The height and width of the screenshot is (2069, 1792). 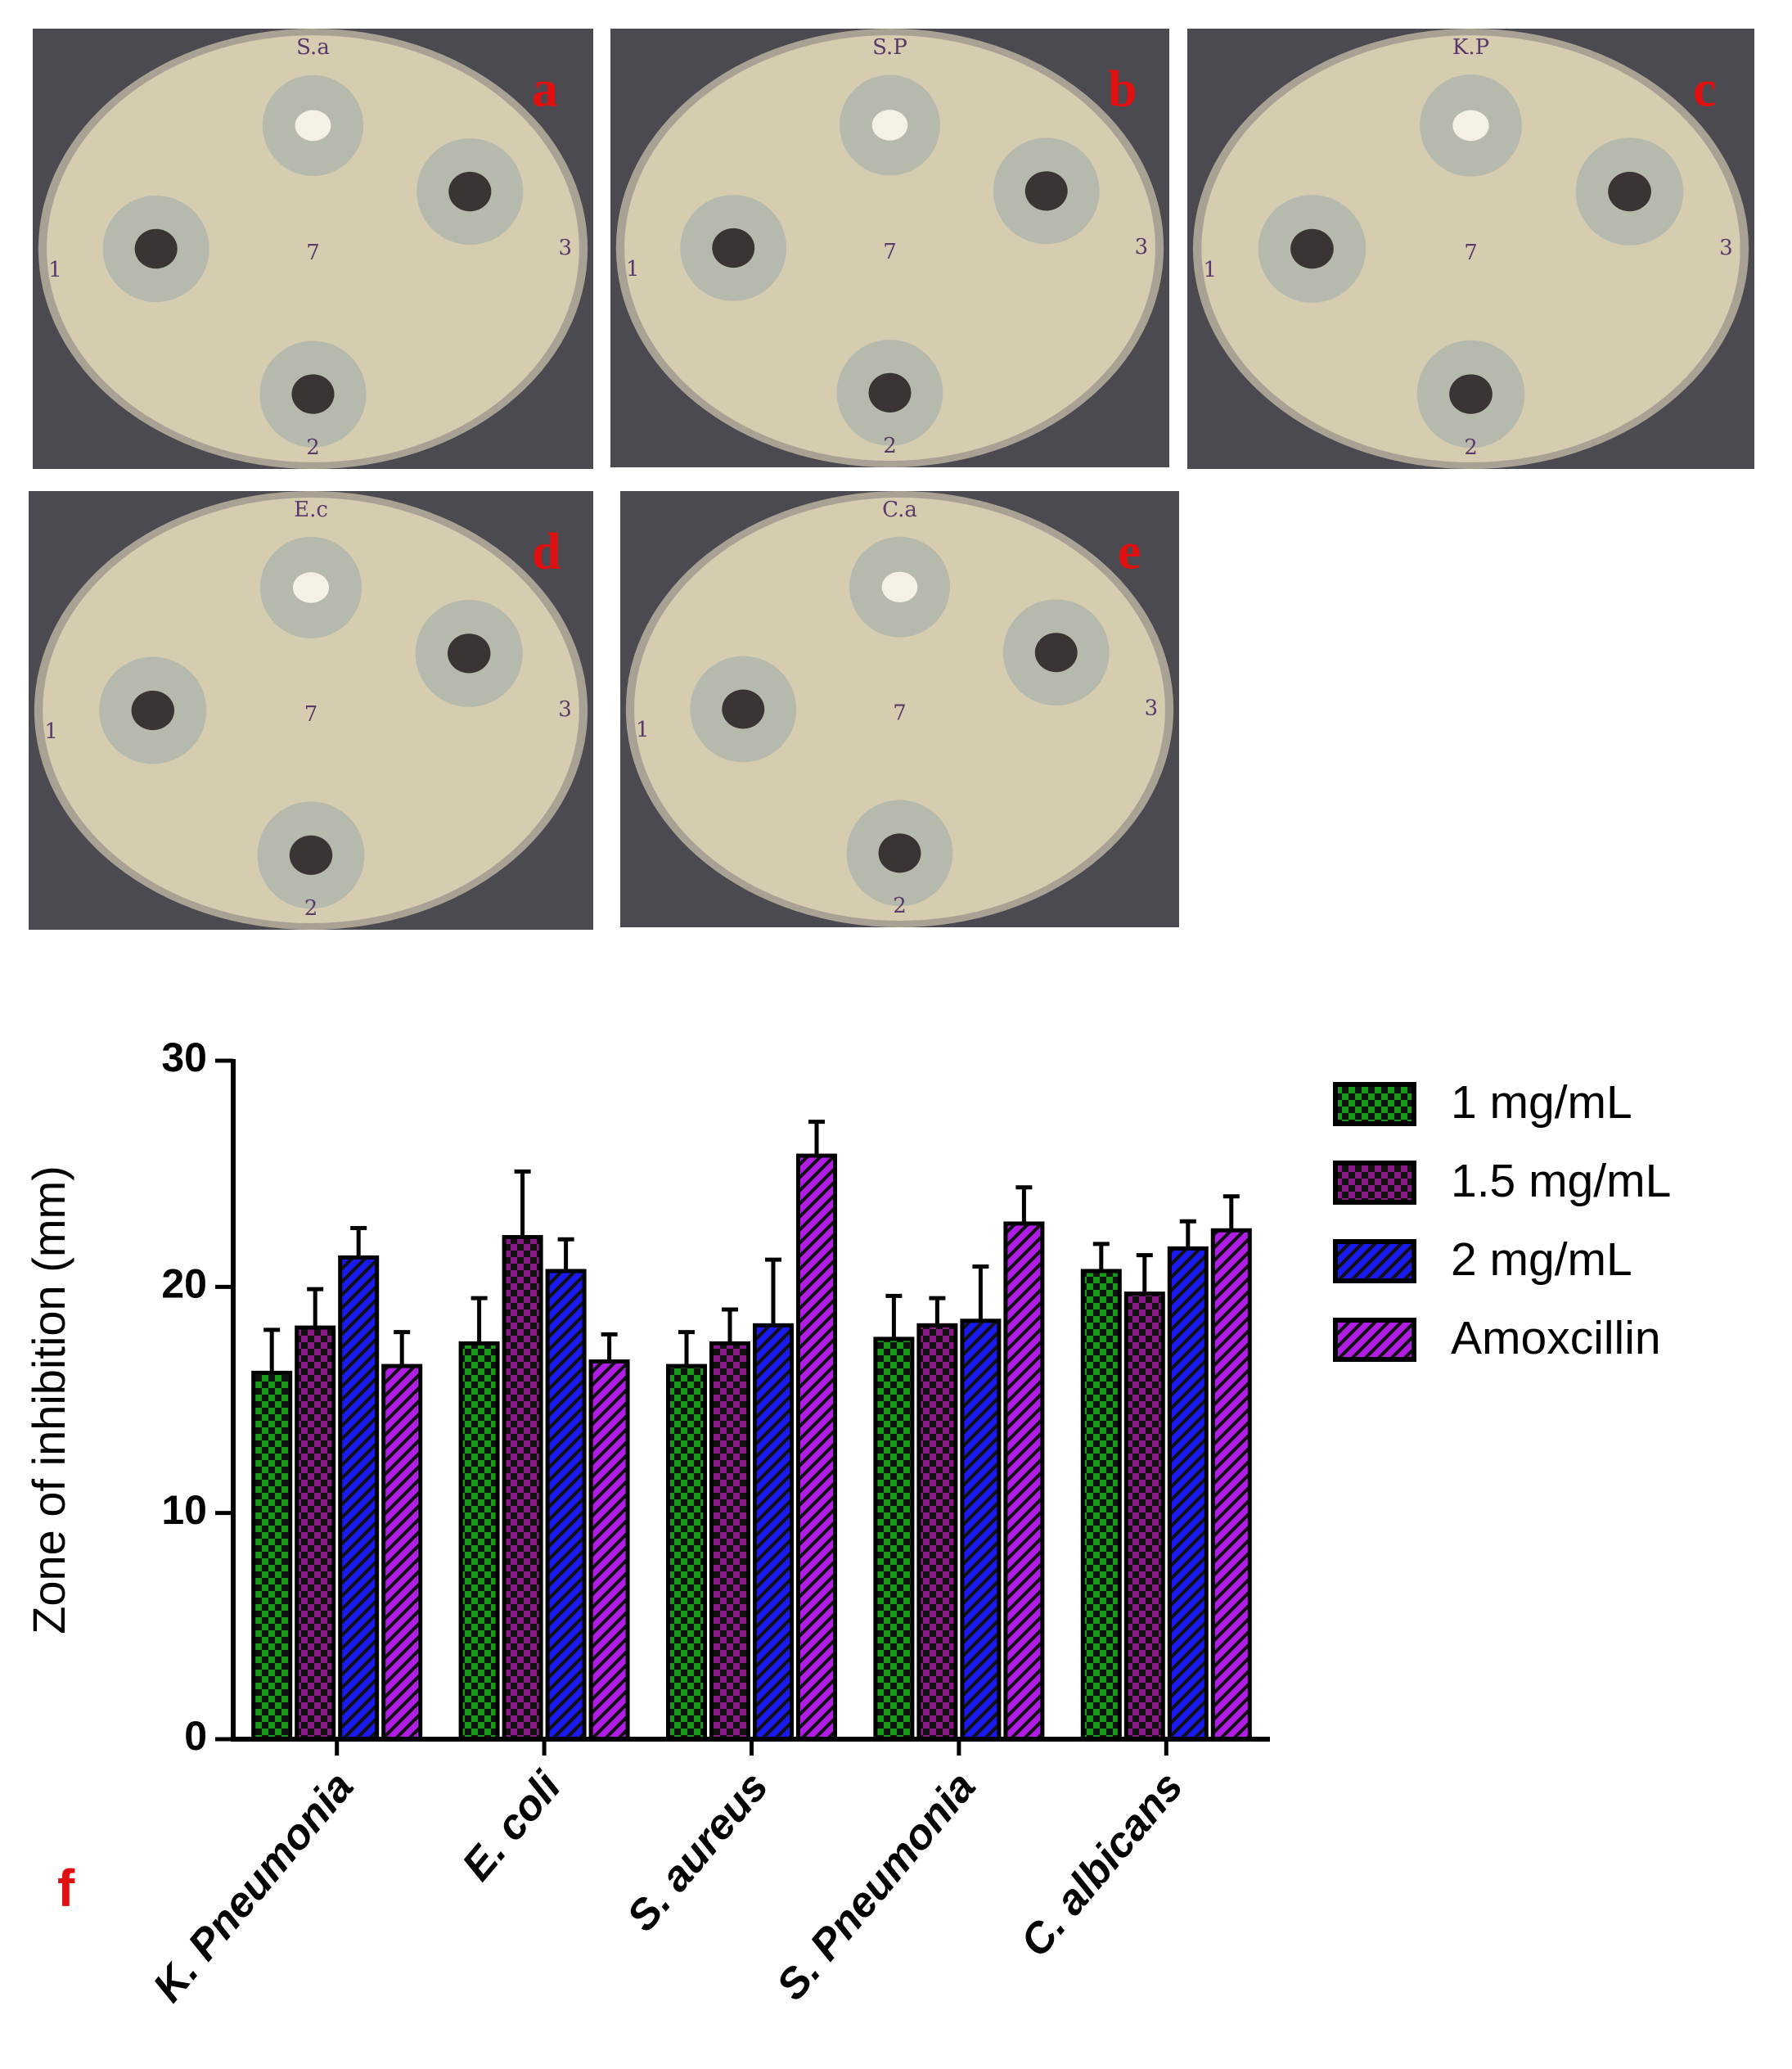 I want to click on plate-code: S.P, so click(x=889, y=47).